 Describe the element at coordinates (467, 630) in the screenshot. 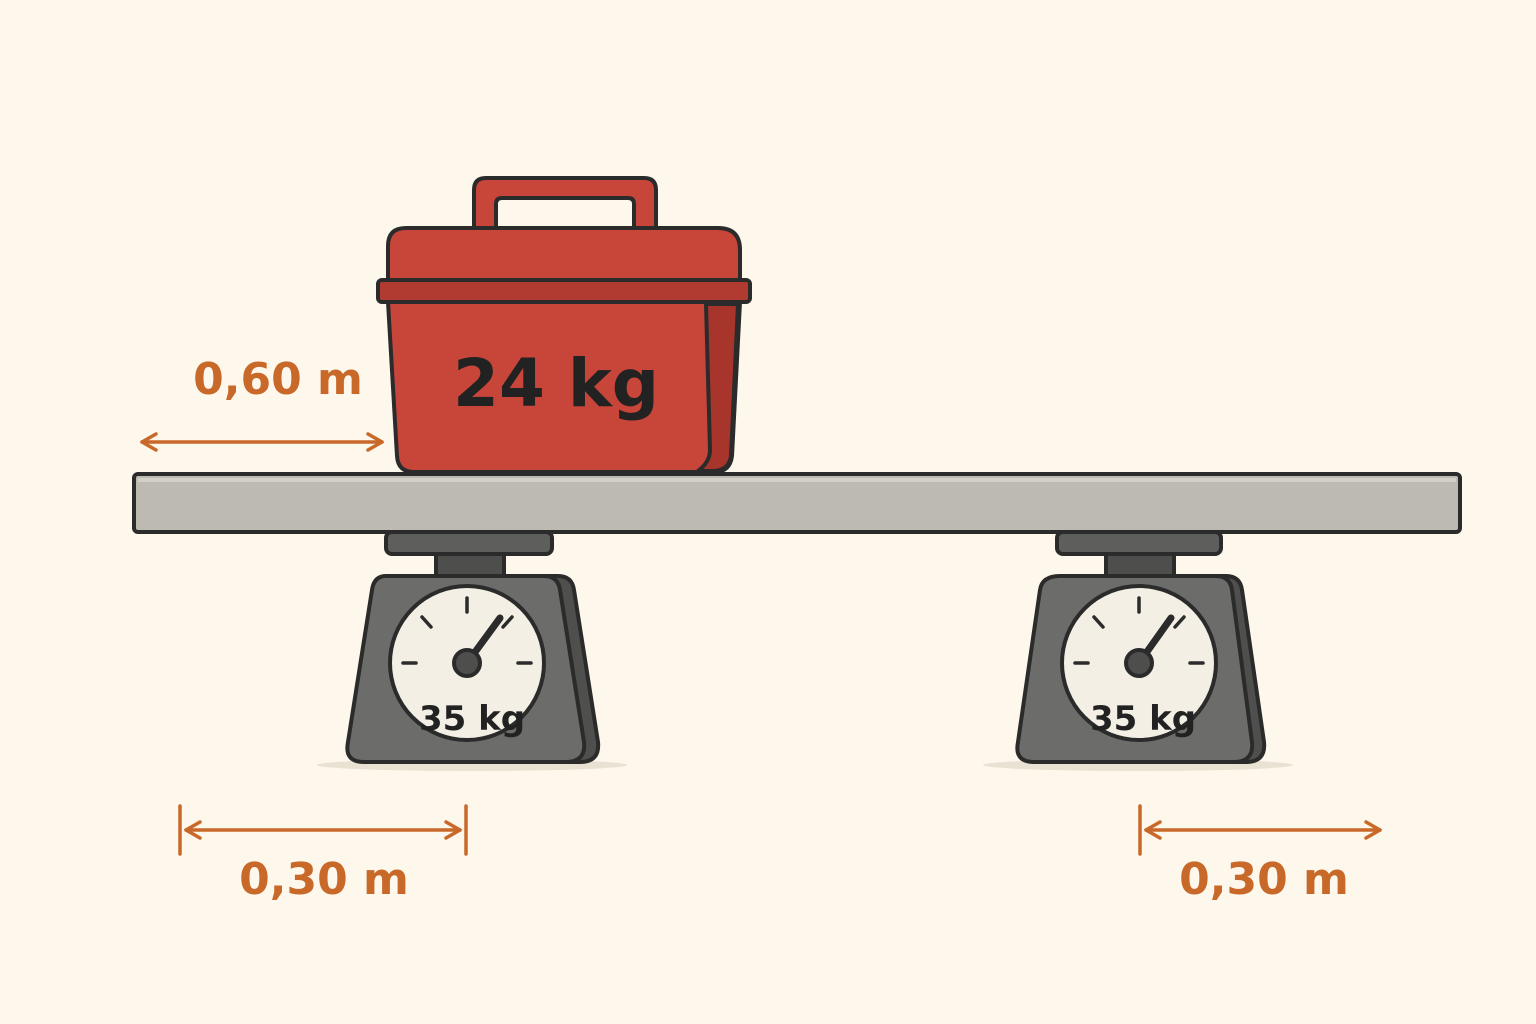

I see `left-scale-dial-ticks` at that location.